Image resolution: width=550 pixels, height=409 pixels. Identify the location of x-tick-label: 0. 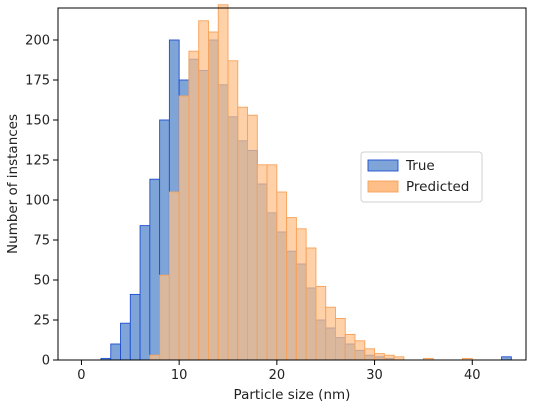
(81, 375).